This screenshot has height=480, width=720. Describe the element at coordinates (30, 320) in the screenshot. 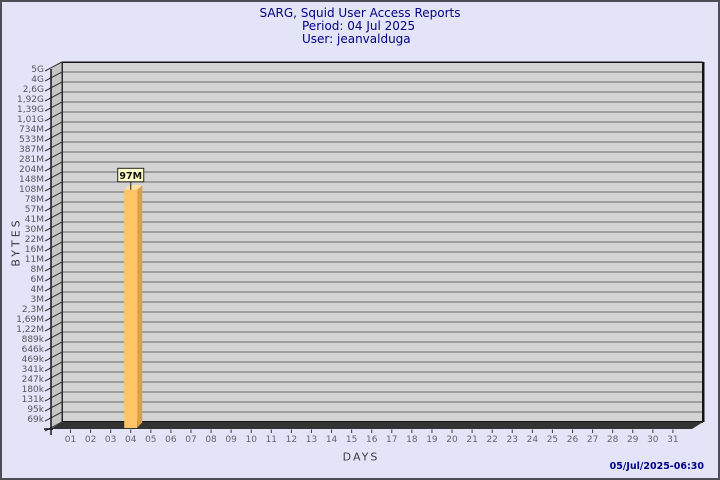

I see `y-tick-label: 1,69M` at that location.